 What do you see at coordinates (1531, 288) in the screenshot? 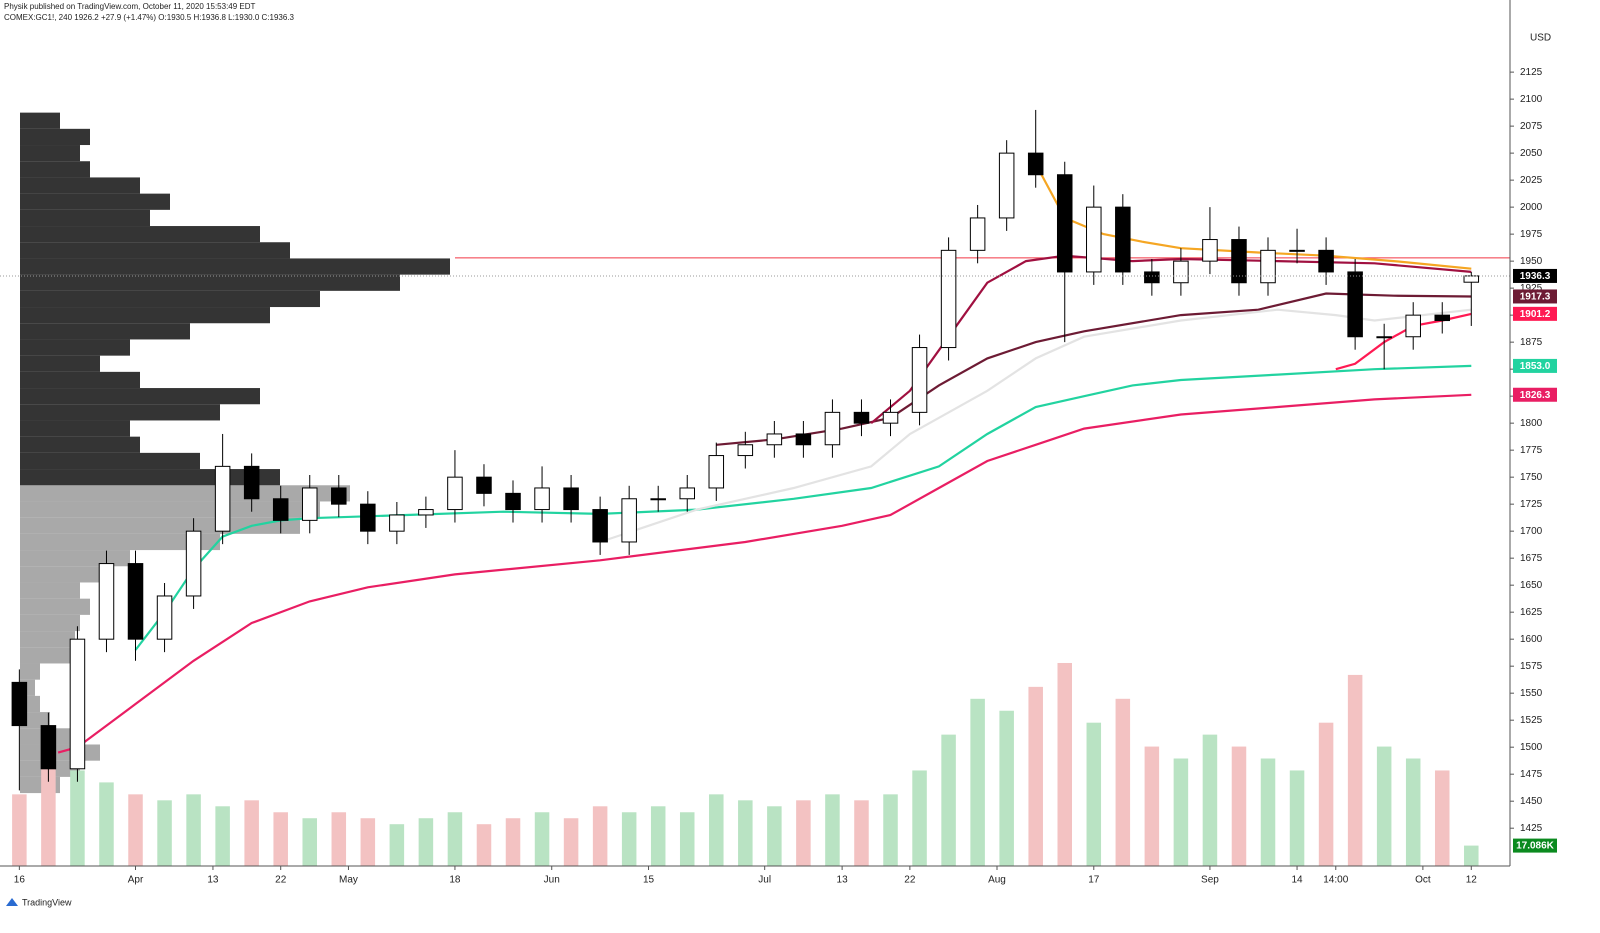
I see `y-tick-label: 1925` at bounding box center [1531, 288].